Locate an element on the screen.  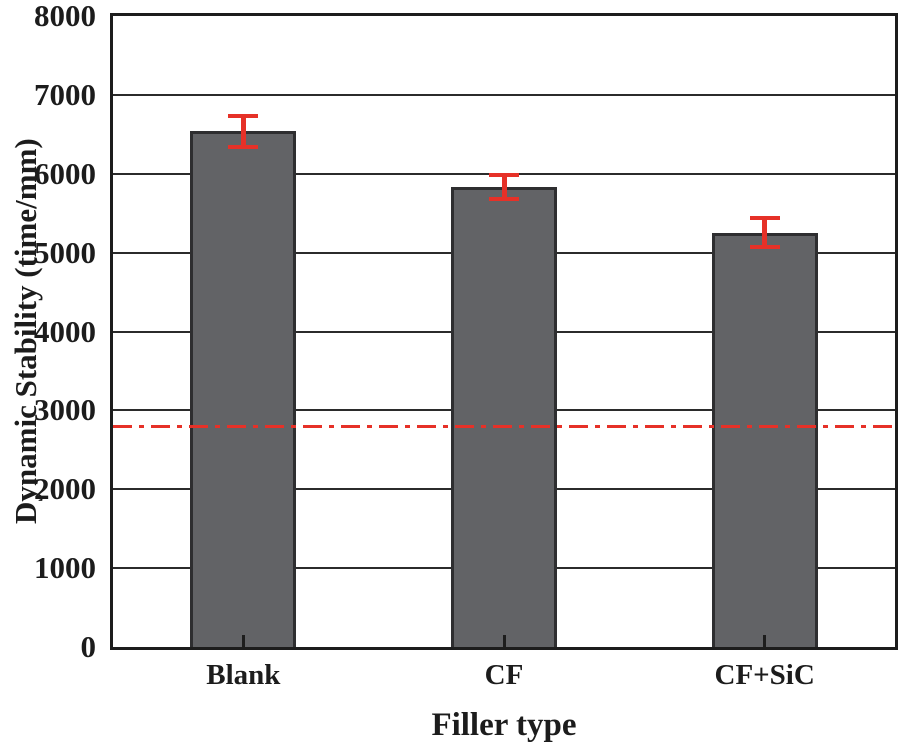
x-tick-label-CF+SiC: CF+SiC is located at coordinates (764, 675).